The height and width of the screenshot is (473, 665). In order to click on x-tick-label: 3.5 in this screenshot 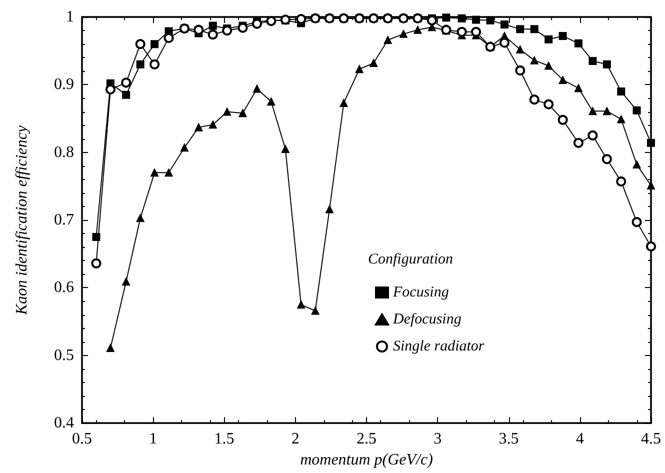, I will do `click(508, 439)`.